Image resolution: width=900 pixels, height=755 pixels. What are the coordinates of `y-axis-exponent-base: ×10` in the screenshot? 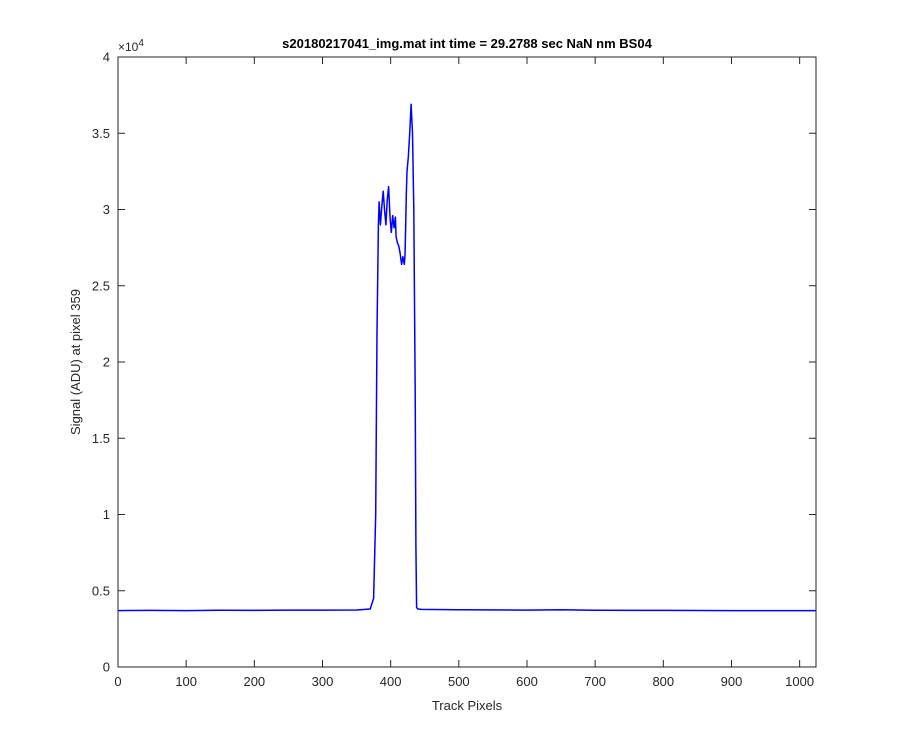 It's located at (128, 47).